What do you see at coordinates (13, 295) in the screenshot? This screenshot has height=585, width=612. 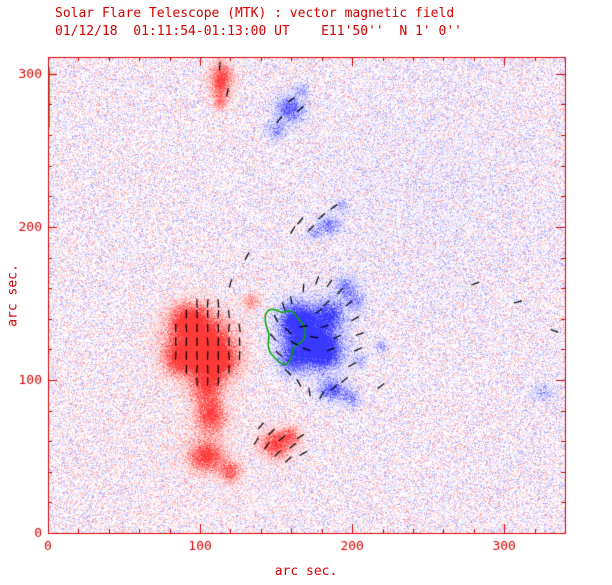 I see `y-axis-label: arc sec.` at bounding box center [13, 295].